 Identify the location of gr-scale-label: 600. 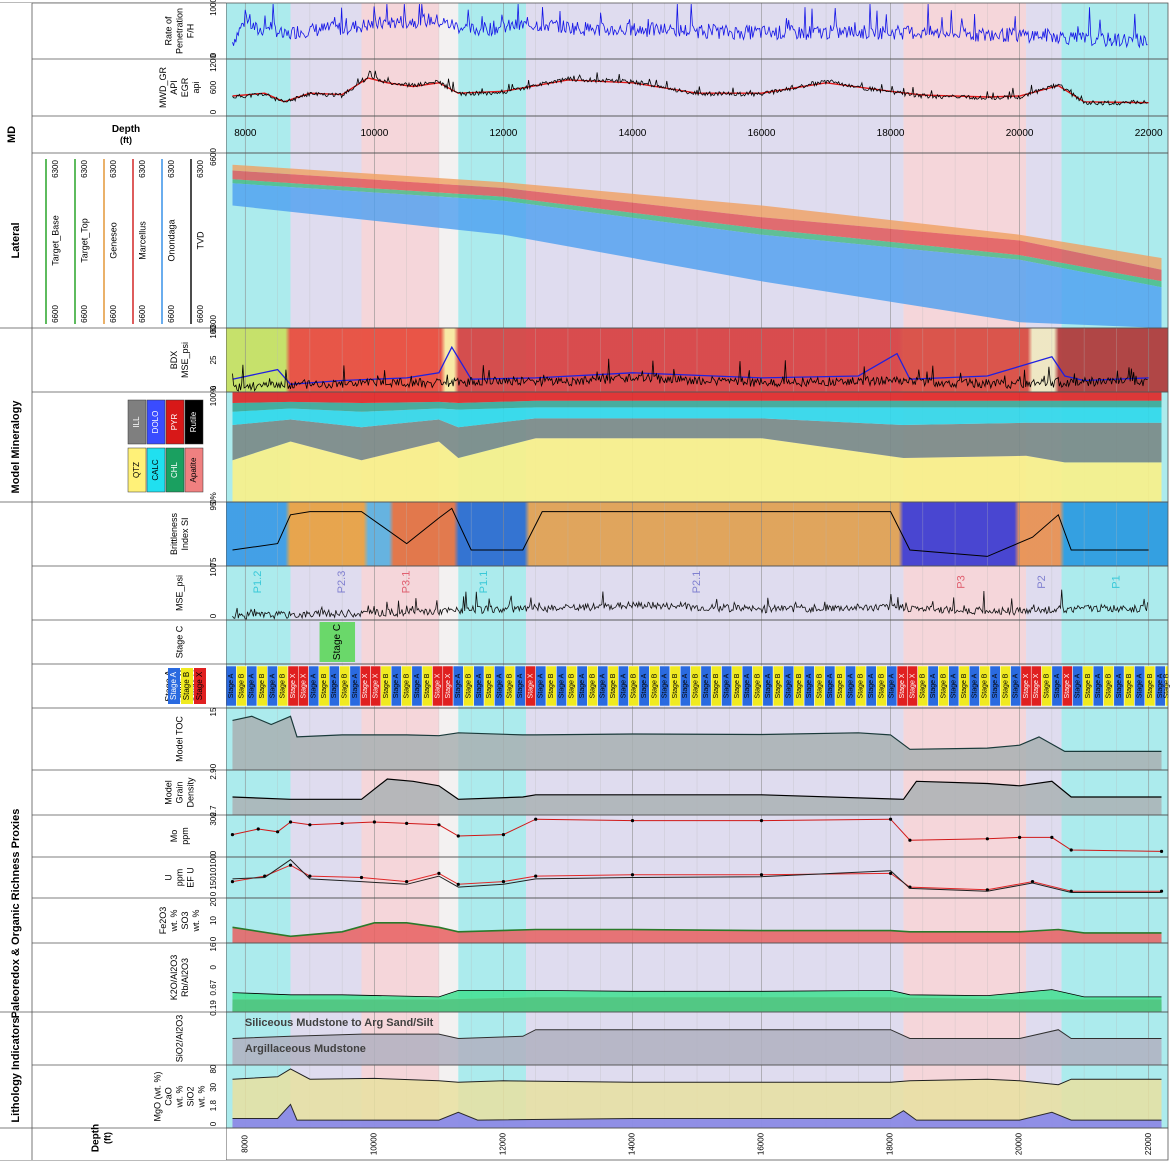
(213, 87).